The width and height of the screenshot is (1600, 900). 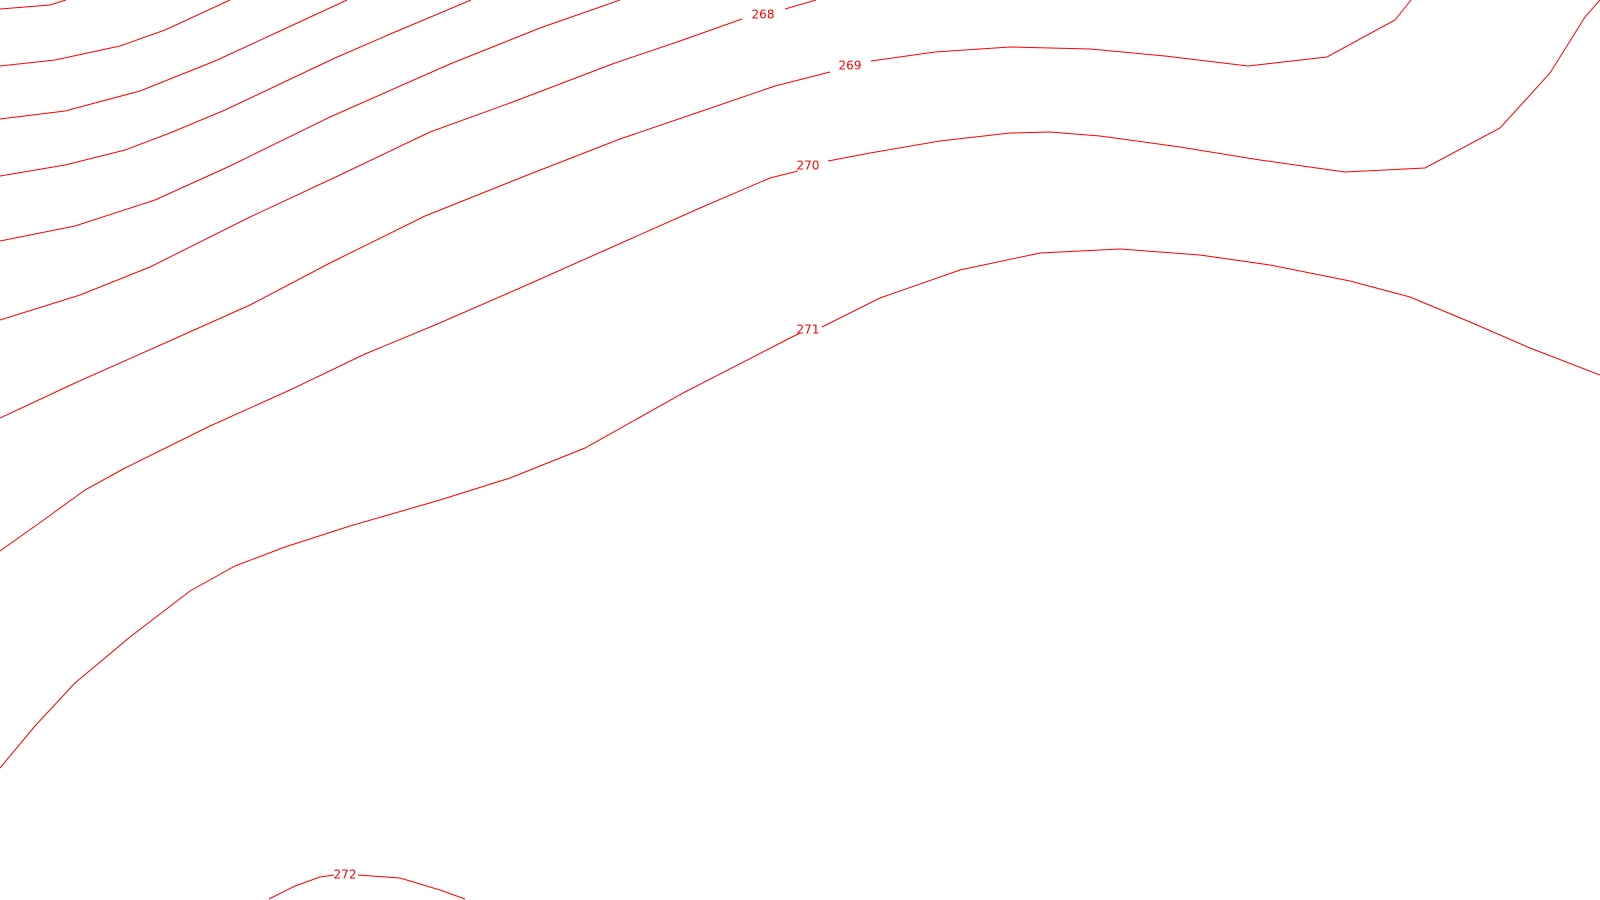 What do you see at coordinates (345, 875) in the screenshot?
I see `contour-label-272: 272` at bounding box center [345, 875].